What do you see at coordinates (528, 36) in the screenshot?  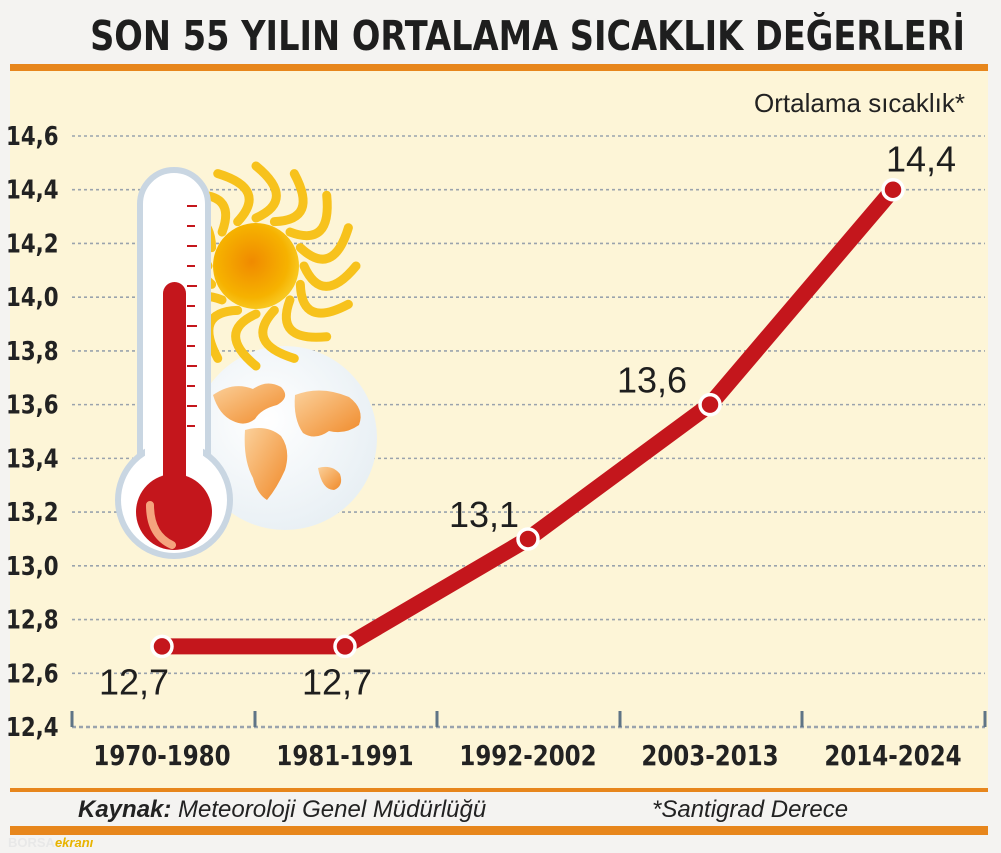 I see `page-title: SON 55 YILIN ORTALAMA SICAKLIK DEĞERLERİ` at bounding box center [528, 36].